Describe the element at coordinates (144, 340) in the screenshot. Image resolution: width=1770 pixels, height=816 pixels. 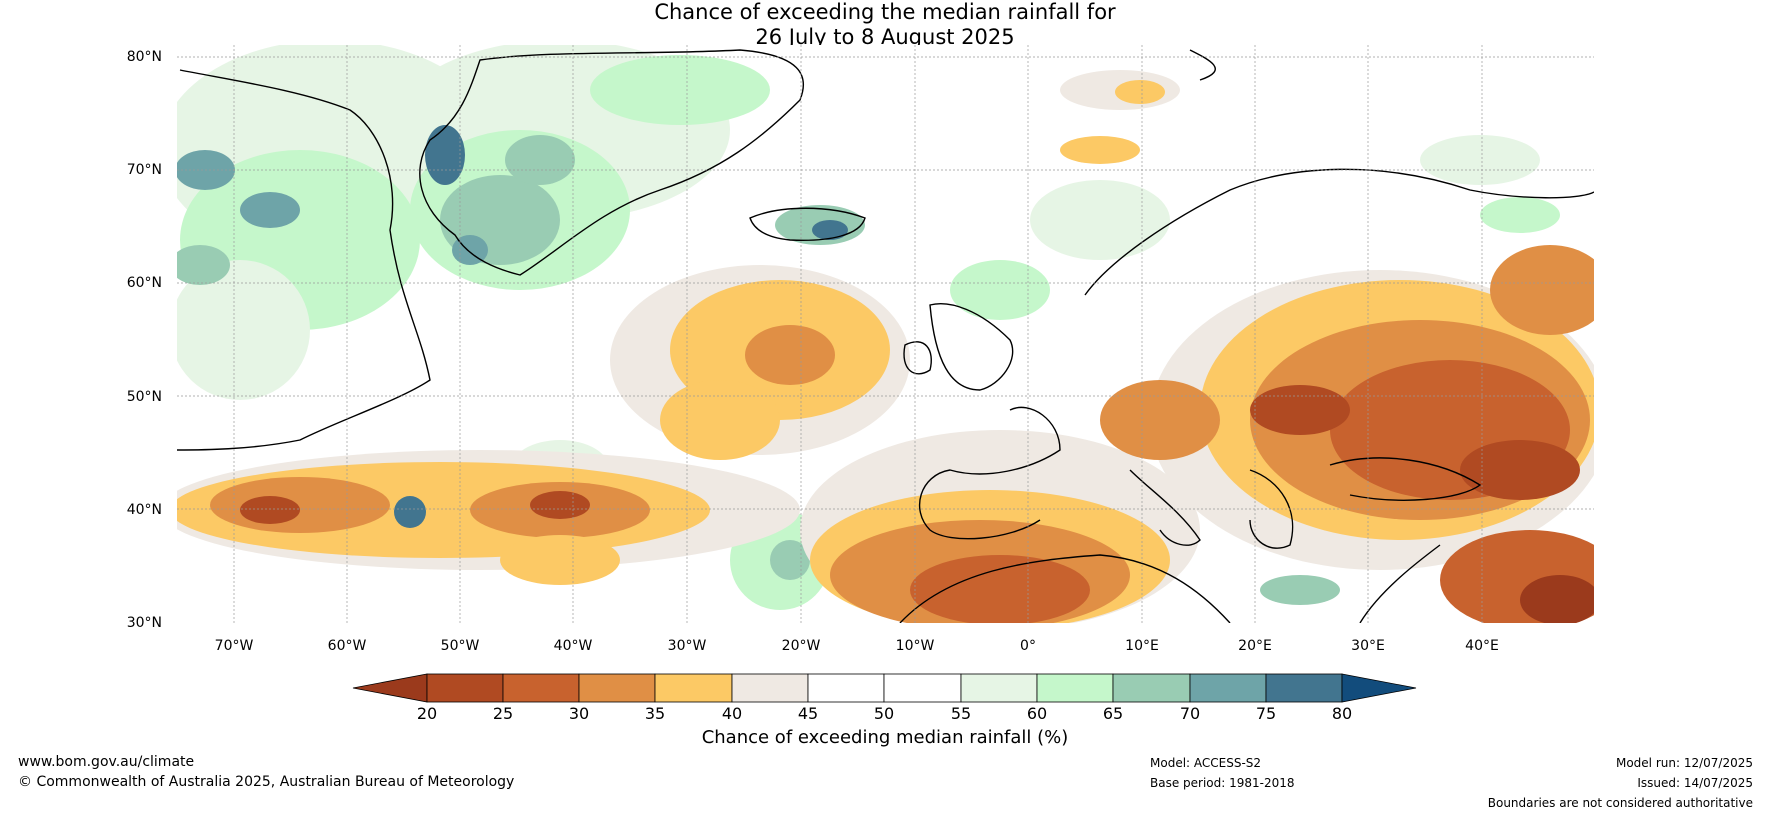
I see `latitude-labels: 80°N 70°N 60°N 50°N 40°N 30°N` at that location.